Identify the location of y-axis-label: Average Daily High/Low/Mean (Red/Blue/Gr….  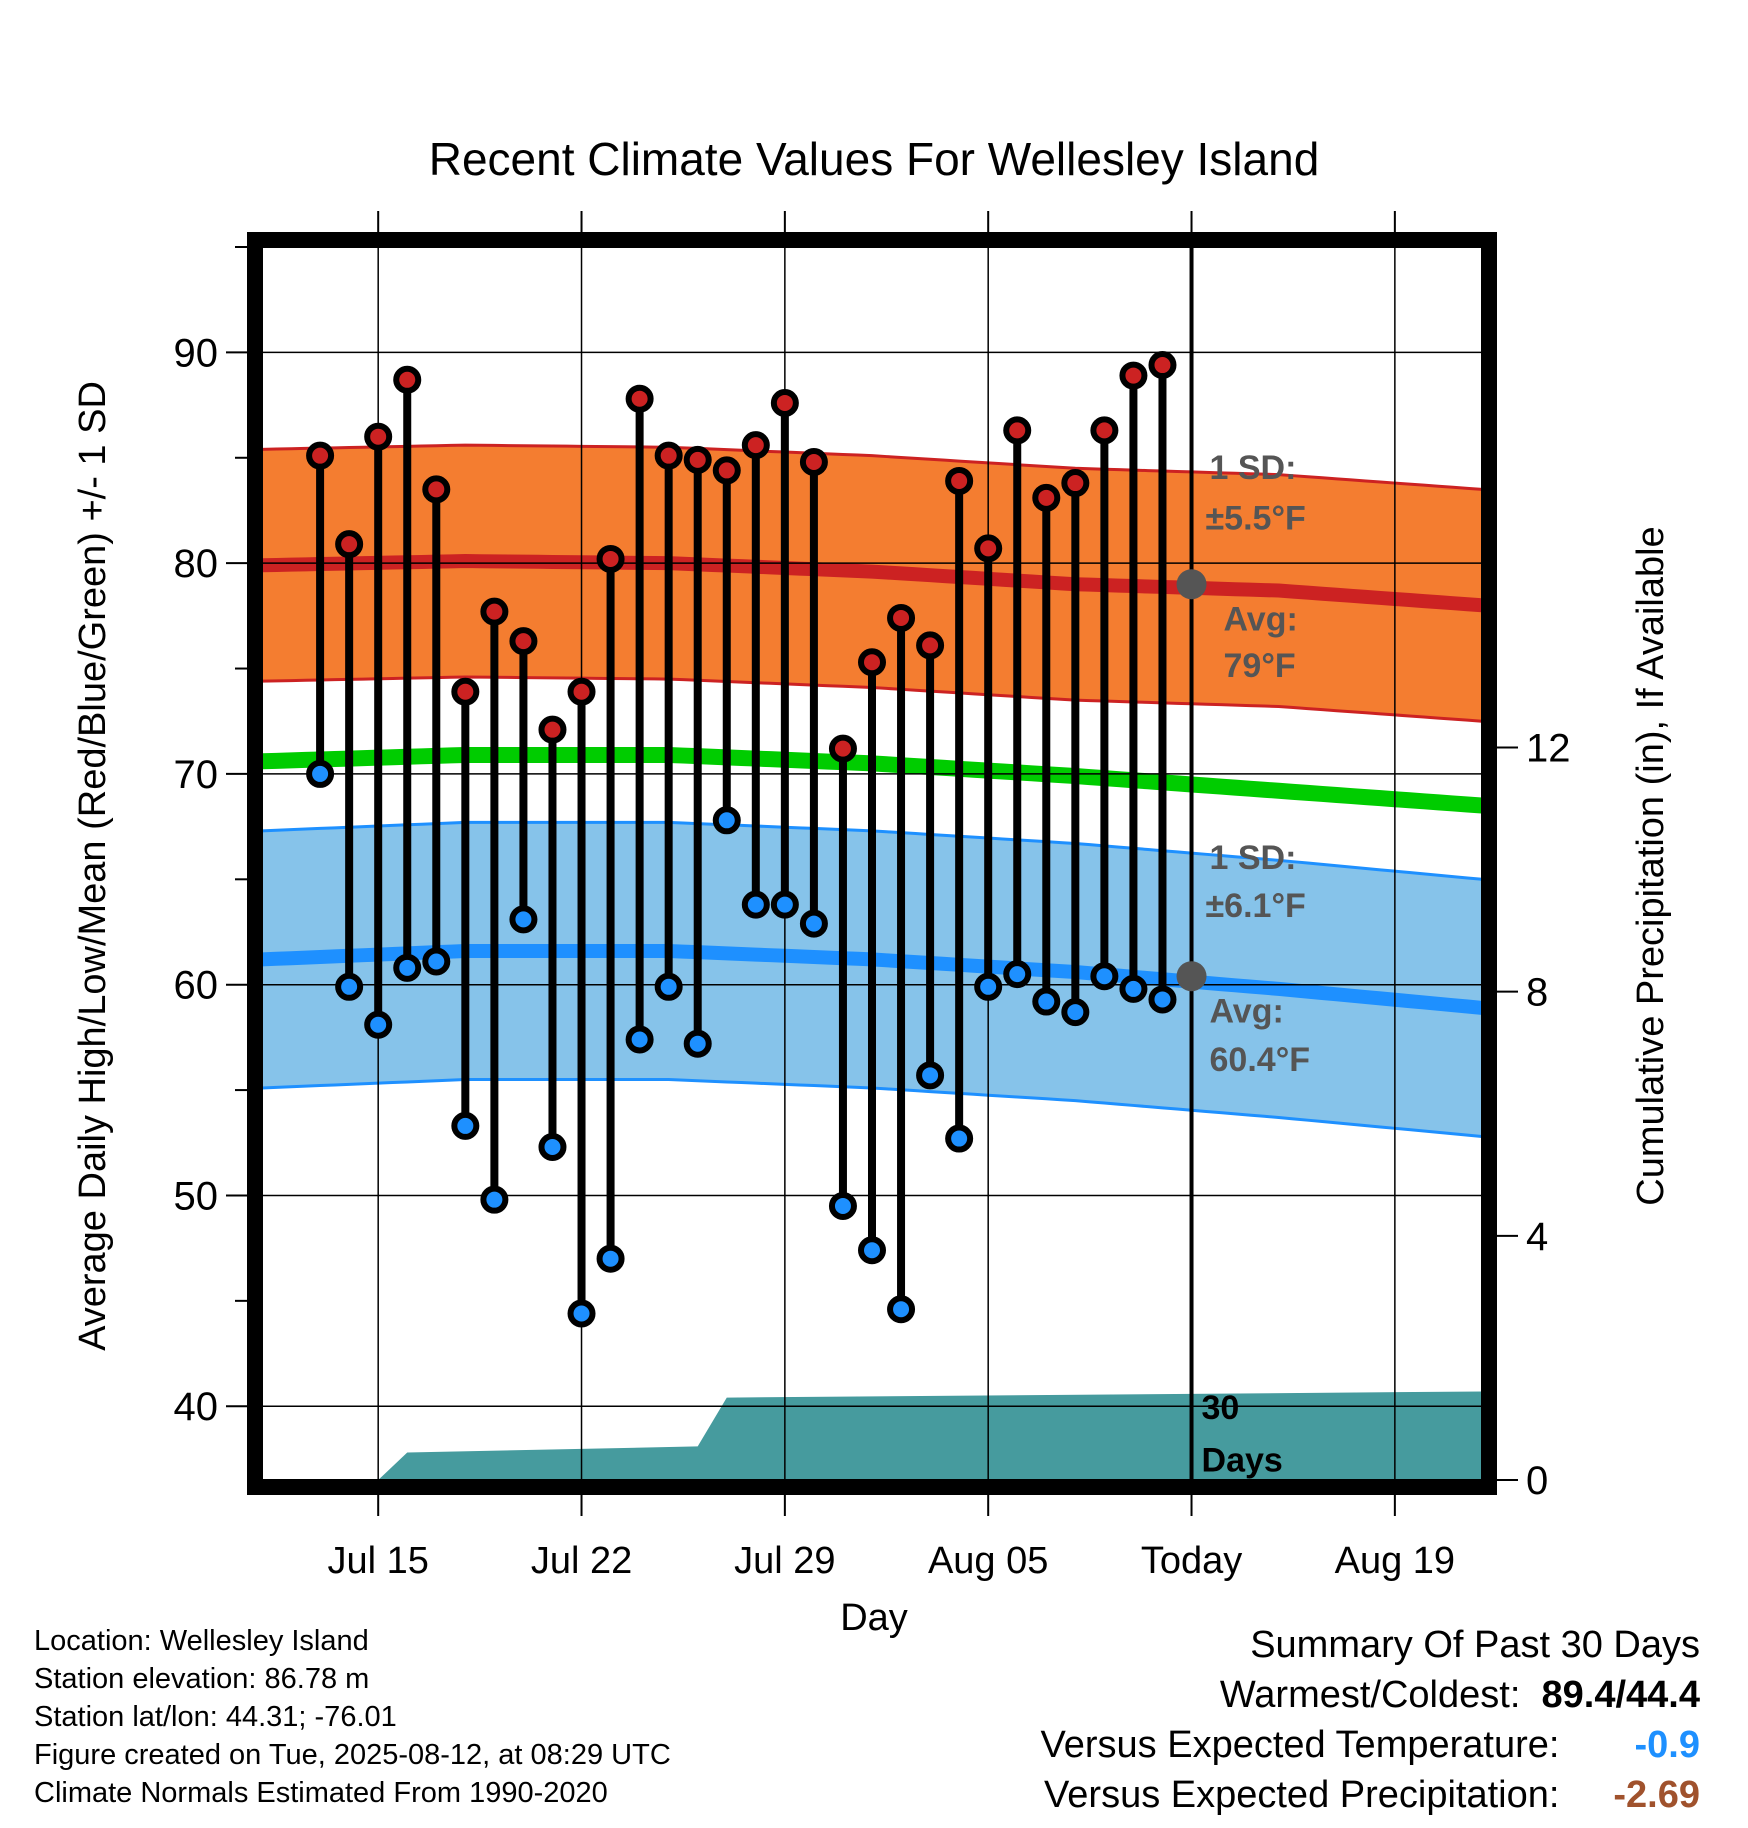
(93, 866).